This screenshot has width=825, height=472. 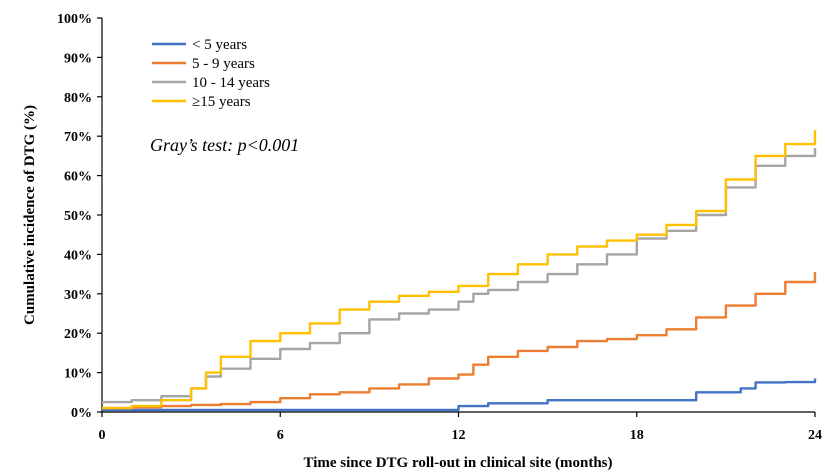 What do you see at coordinates (78, 255) in the screenshot?
I see `y-tick-label: 40%` at bounding box center [78, 255].